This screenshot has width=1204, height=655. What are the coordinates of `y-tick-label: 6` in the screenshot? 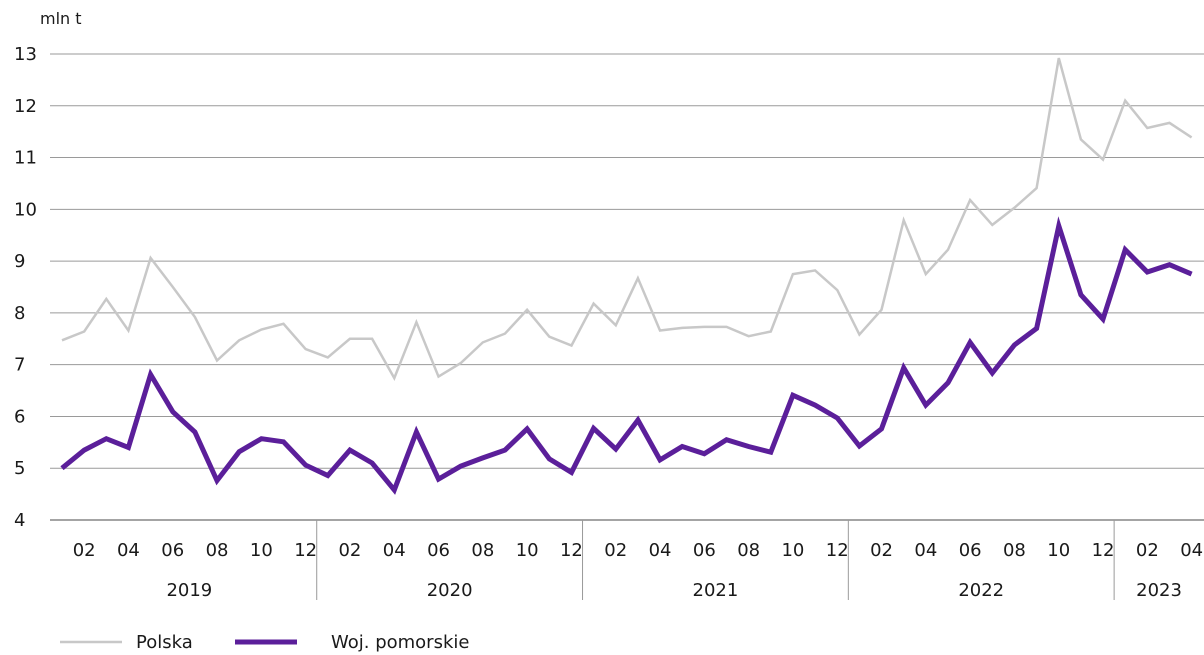 It's located at (19, 416).